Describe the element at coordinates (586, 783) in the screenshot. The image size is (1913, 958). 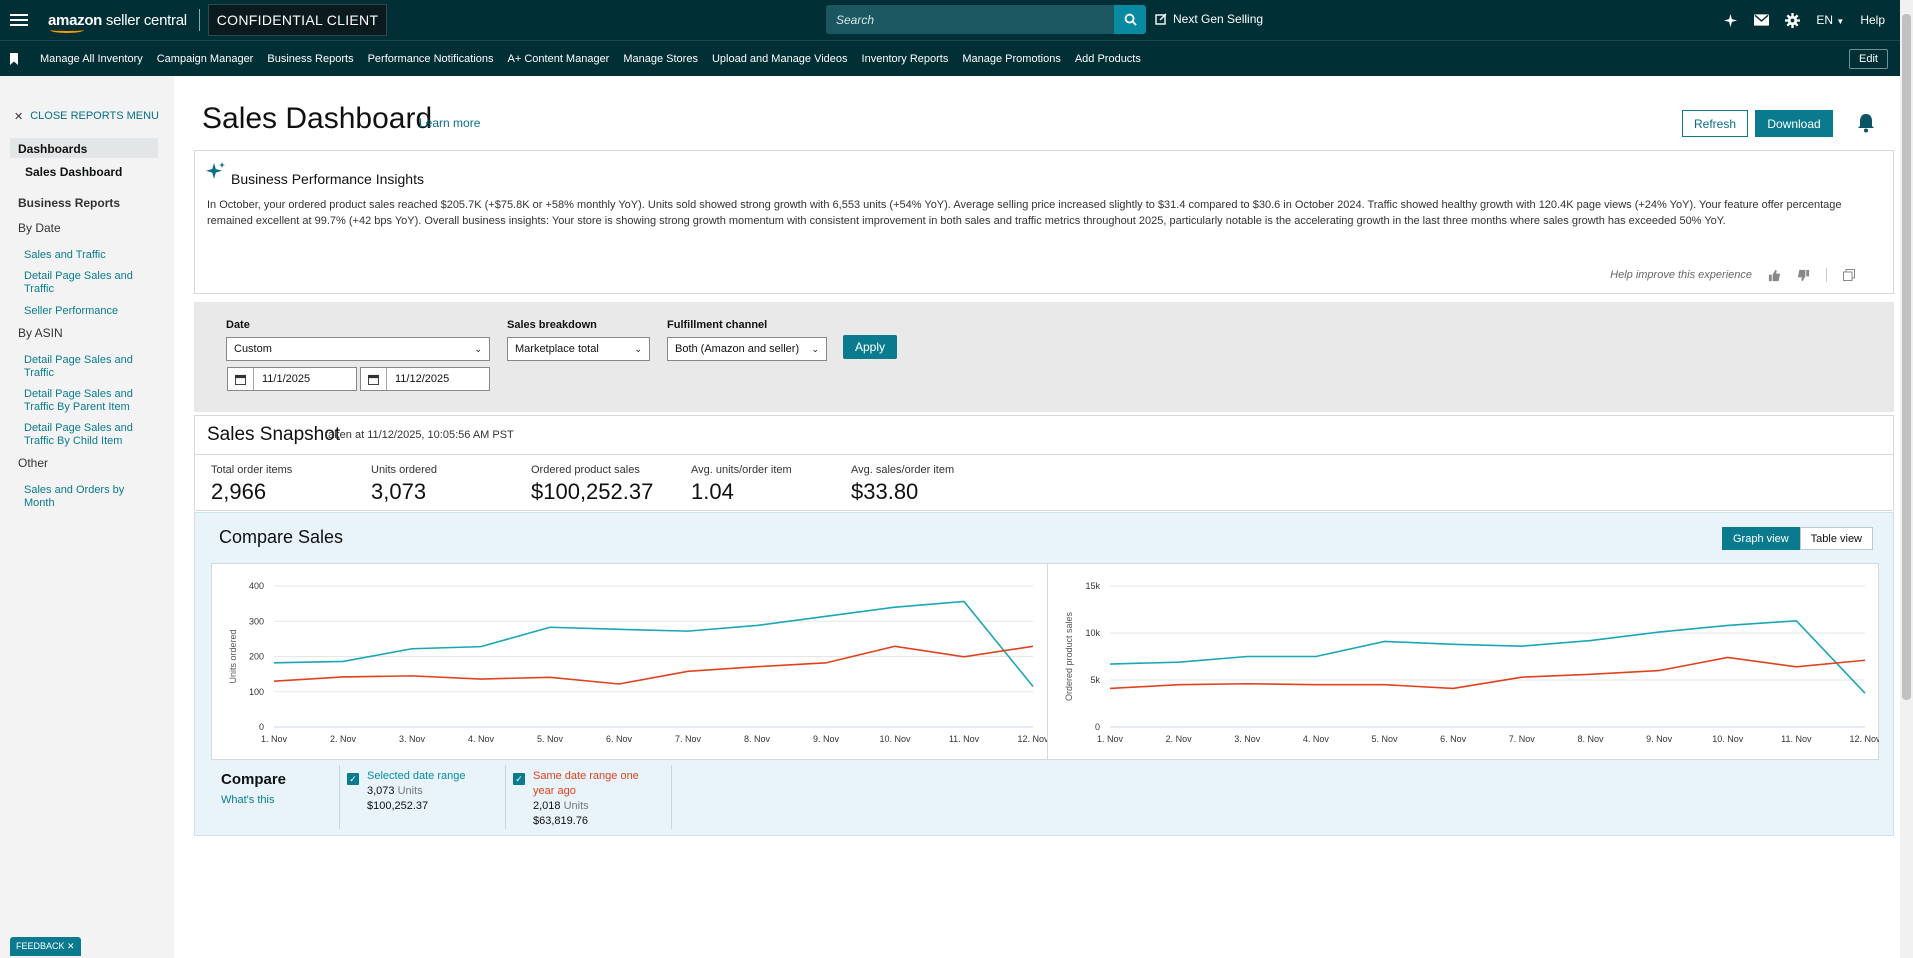
I see `prior-range-label: Same date range one year ago` at that location.